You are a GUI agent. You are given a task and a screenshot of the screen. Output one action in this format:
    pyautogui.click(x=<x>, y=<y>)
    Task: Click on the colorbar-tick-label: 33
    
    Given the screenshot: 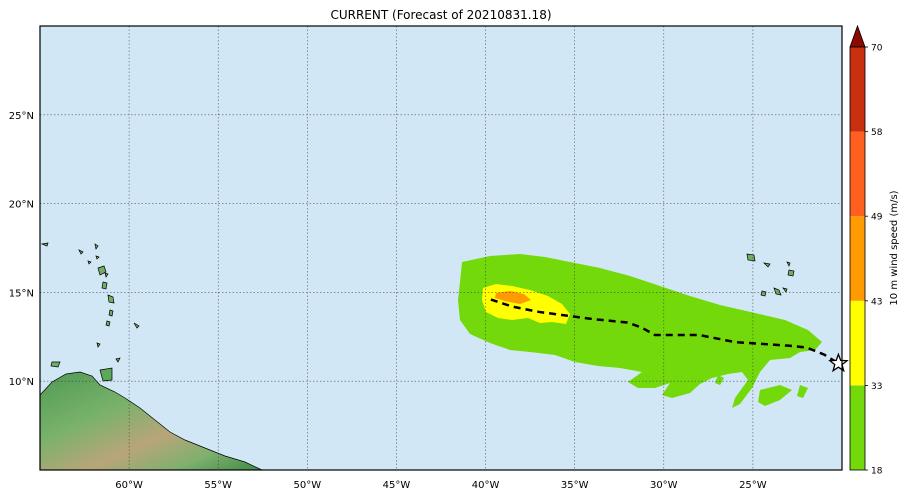 What is the action you would take?
    pyautogui.click(x=876, y=387)
    